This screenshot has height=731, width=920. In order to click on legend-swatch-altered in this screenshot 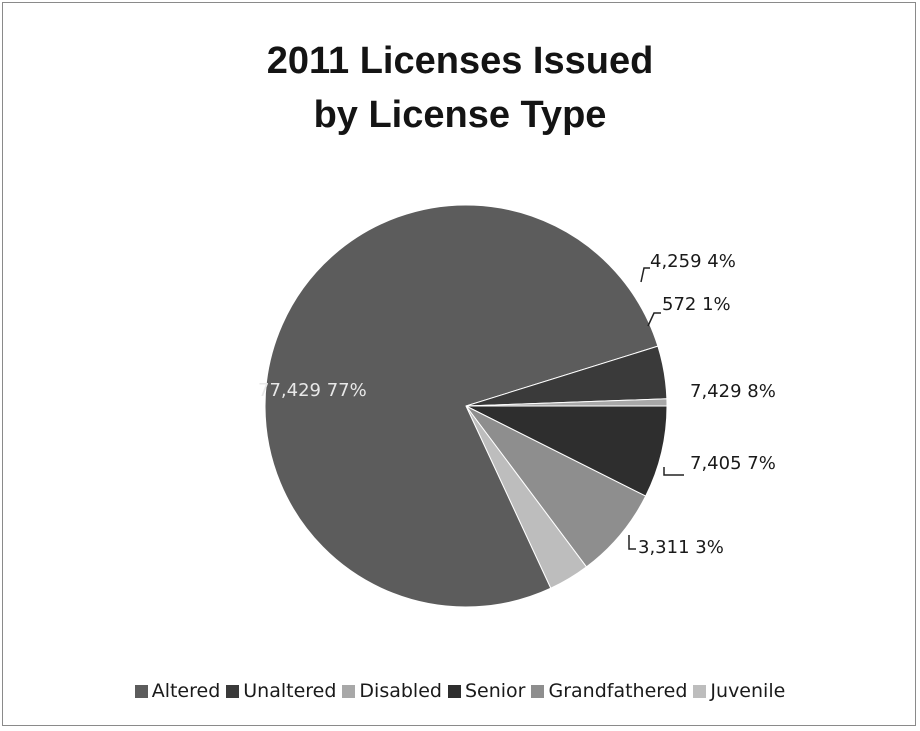, I will do `click(141, 691)`.